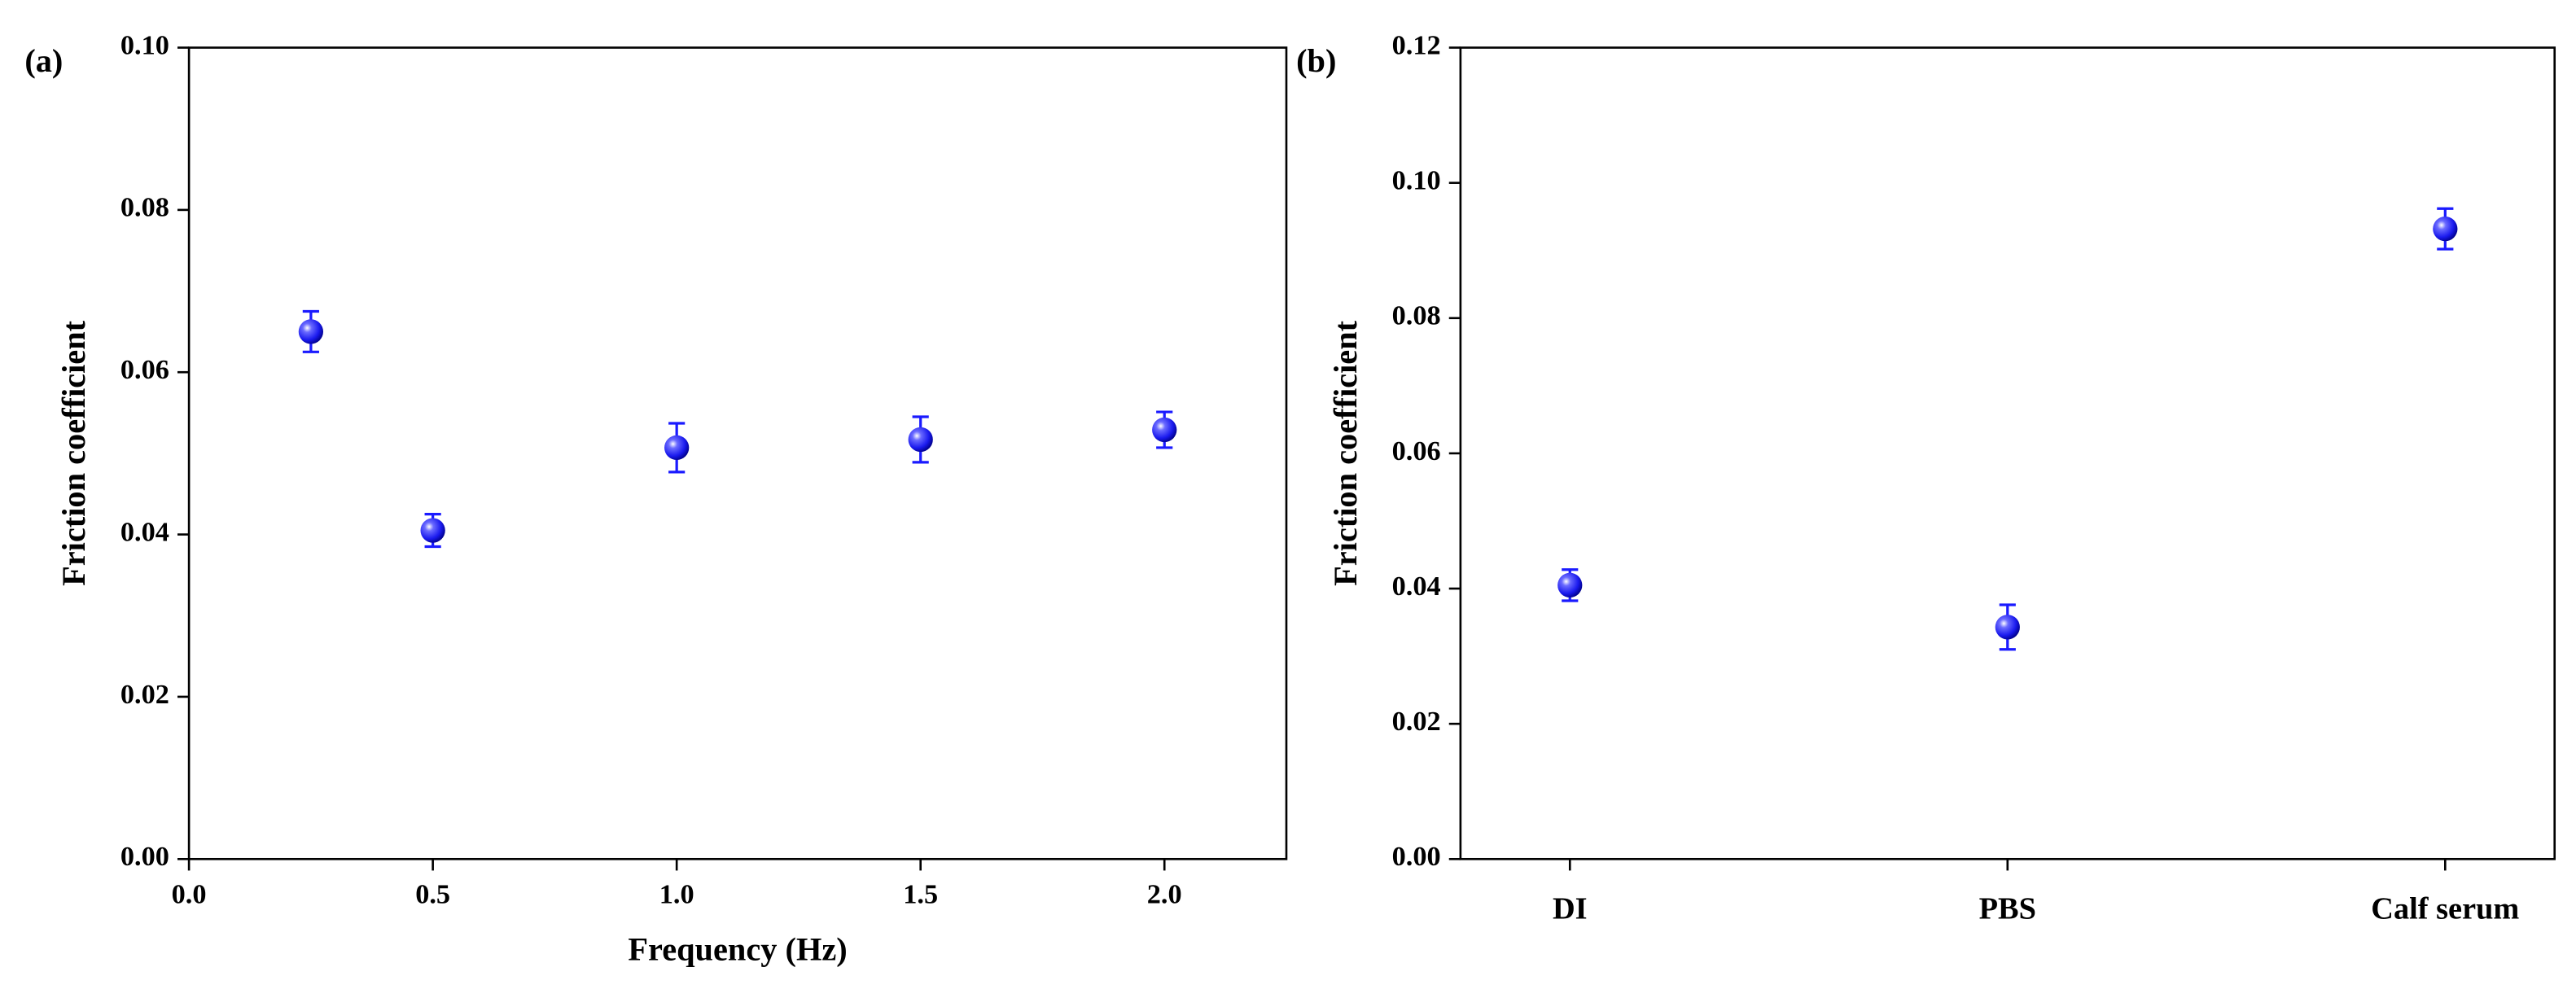 The image size is (2576, 998). Describe the element at coordinates (920, 895) in the screenshot. I see `x-tick-label: 1.5` at that location.